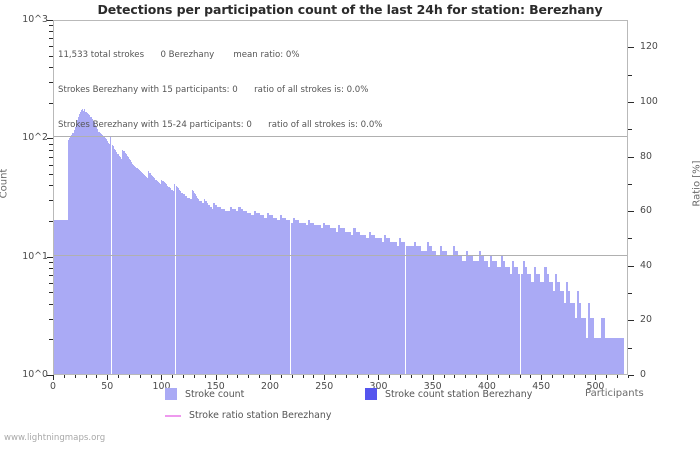  I want to click on y2-tick-label: 0, so click(643, 374).